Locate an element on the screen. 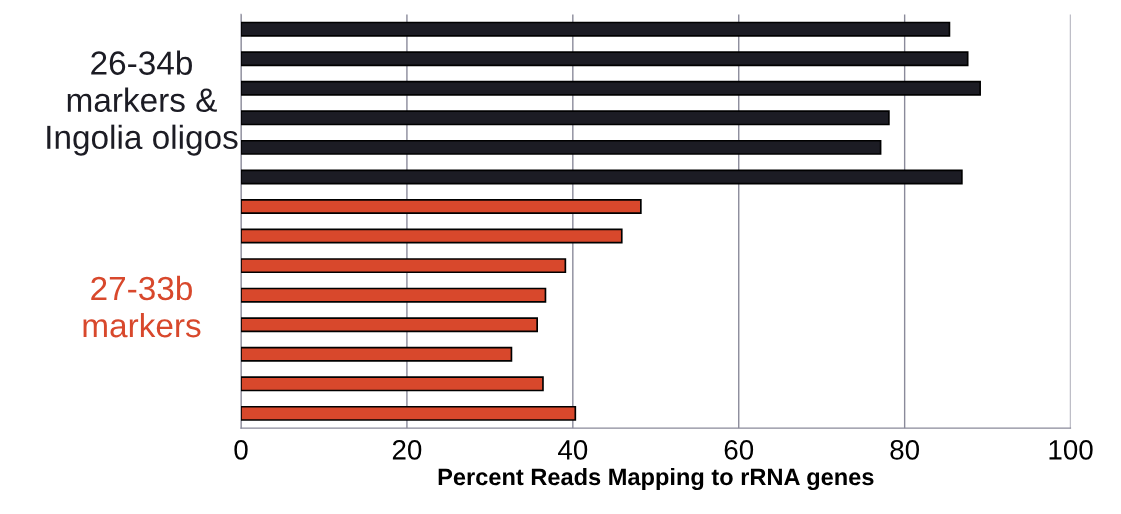 Image resolution: width=1121 pixels, height=514 pixels. x-tick-label: 60 is located at coordinates (739, 450).